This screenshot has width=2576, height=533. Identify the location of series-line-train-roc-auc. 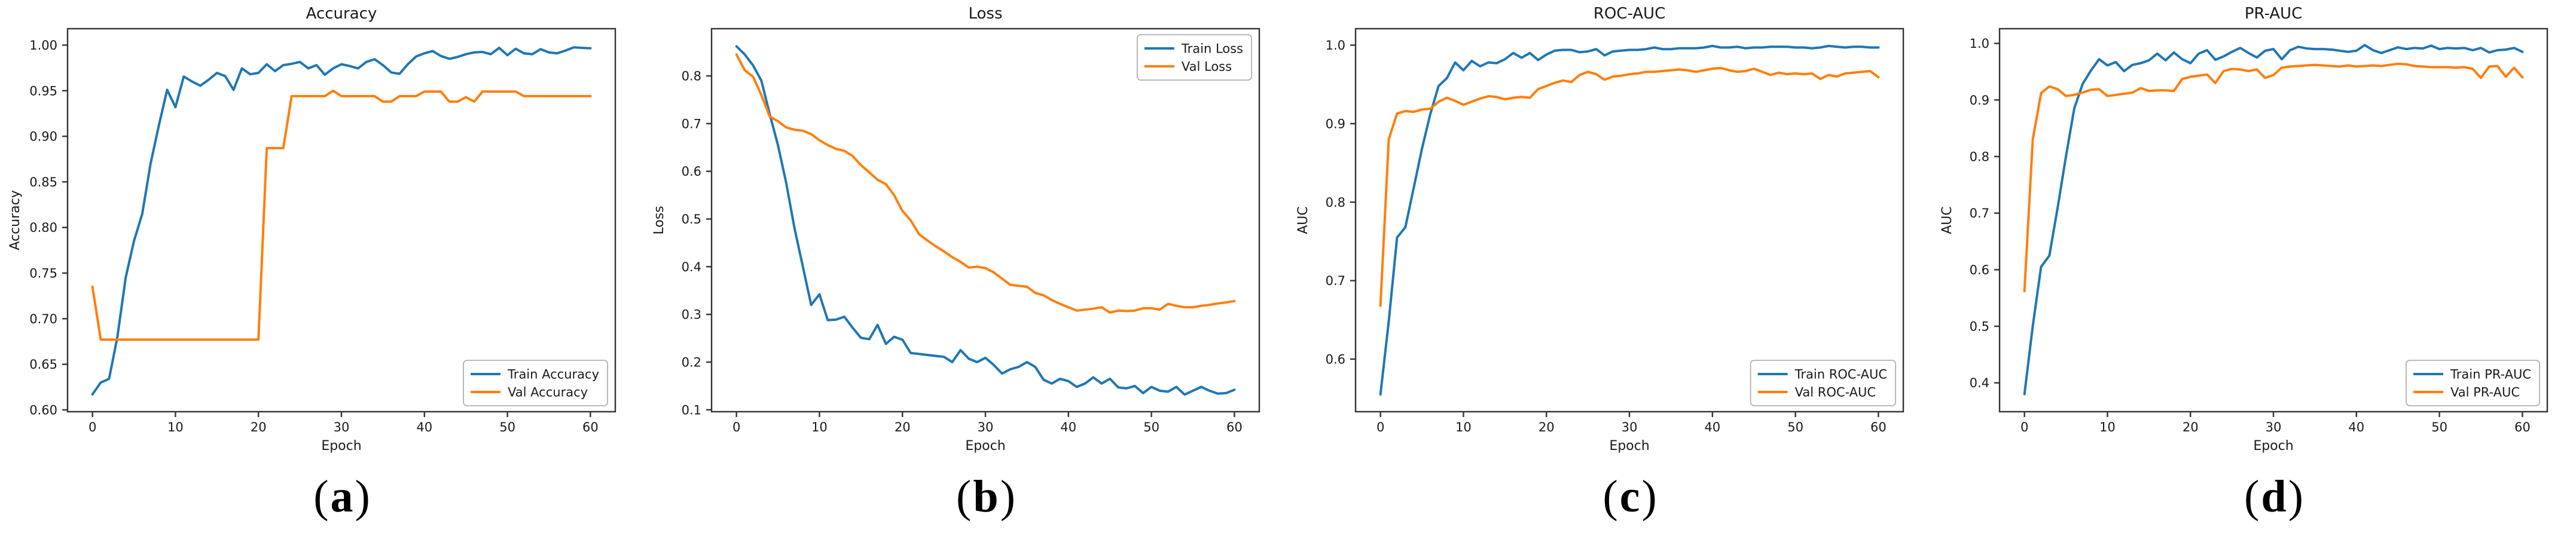
(1629, 220).